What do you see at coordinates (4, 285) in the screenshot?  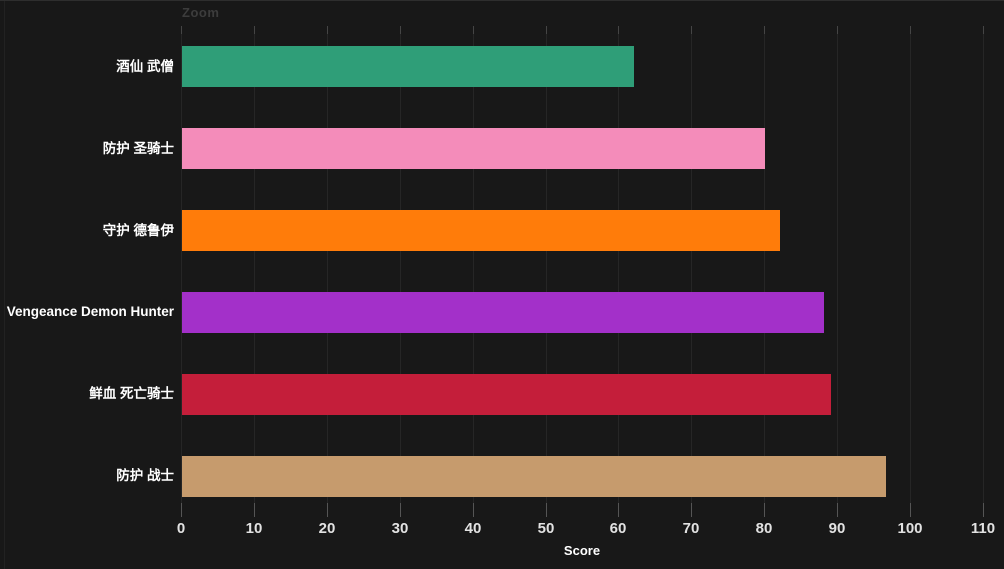 I see `window-edge-line` at bounding box center [4, 285].